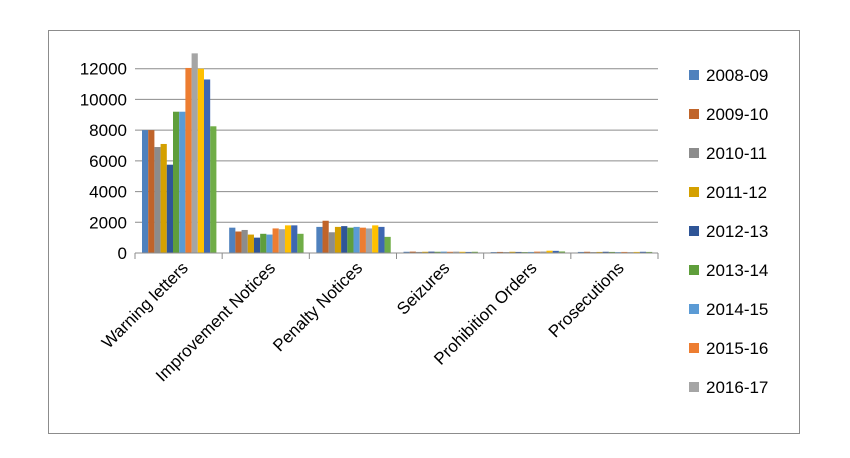 The image size is (850, 458). I want to click on category-label: Seizures, so click(423, 288).